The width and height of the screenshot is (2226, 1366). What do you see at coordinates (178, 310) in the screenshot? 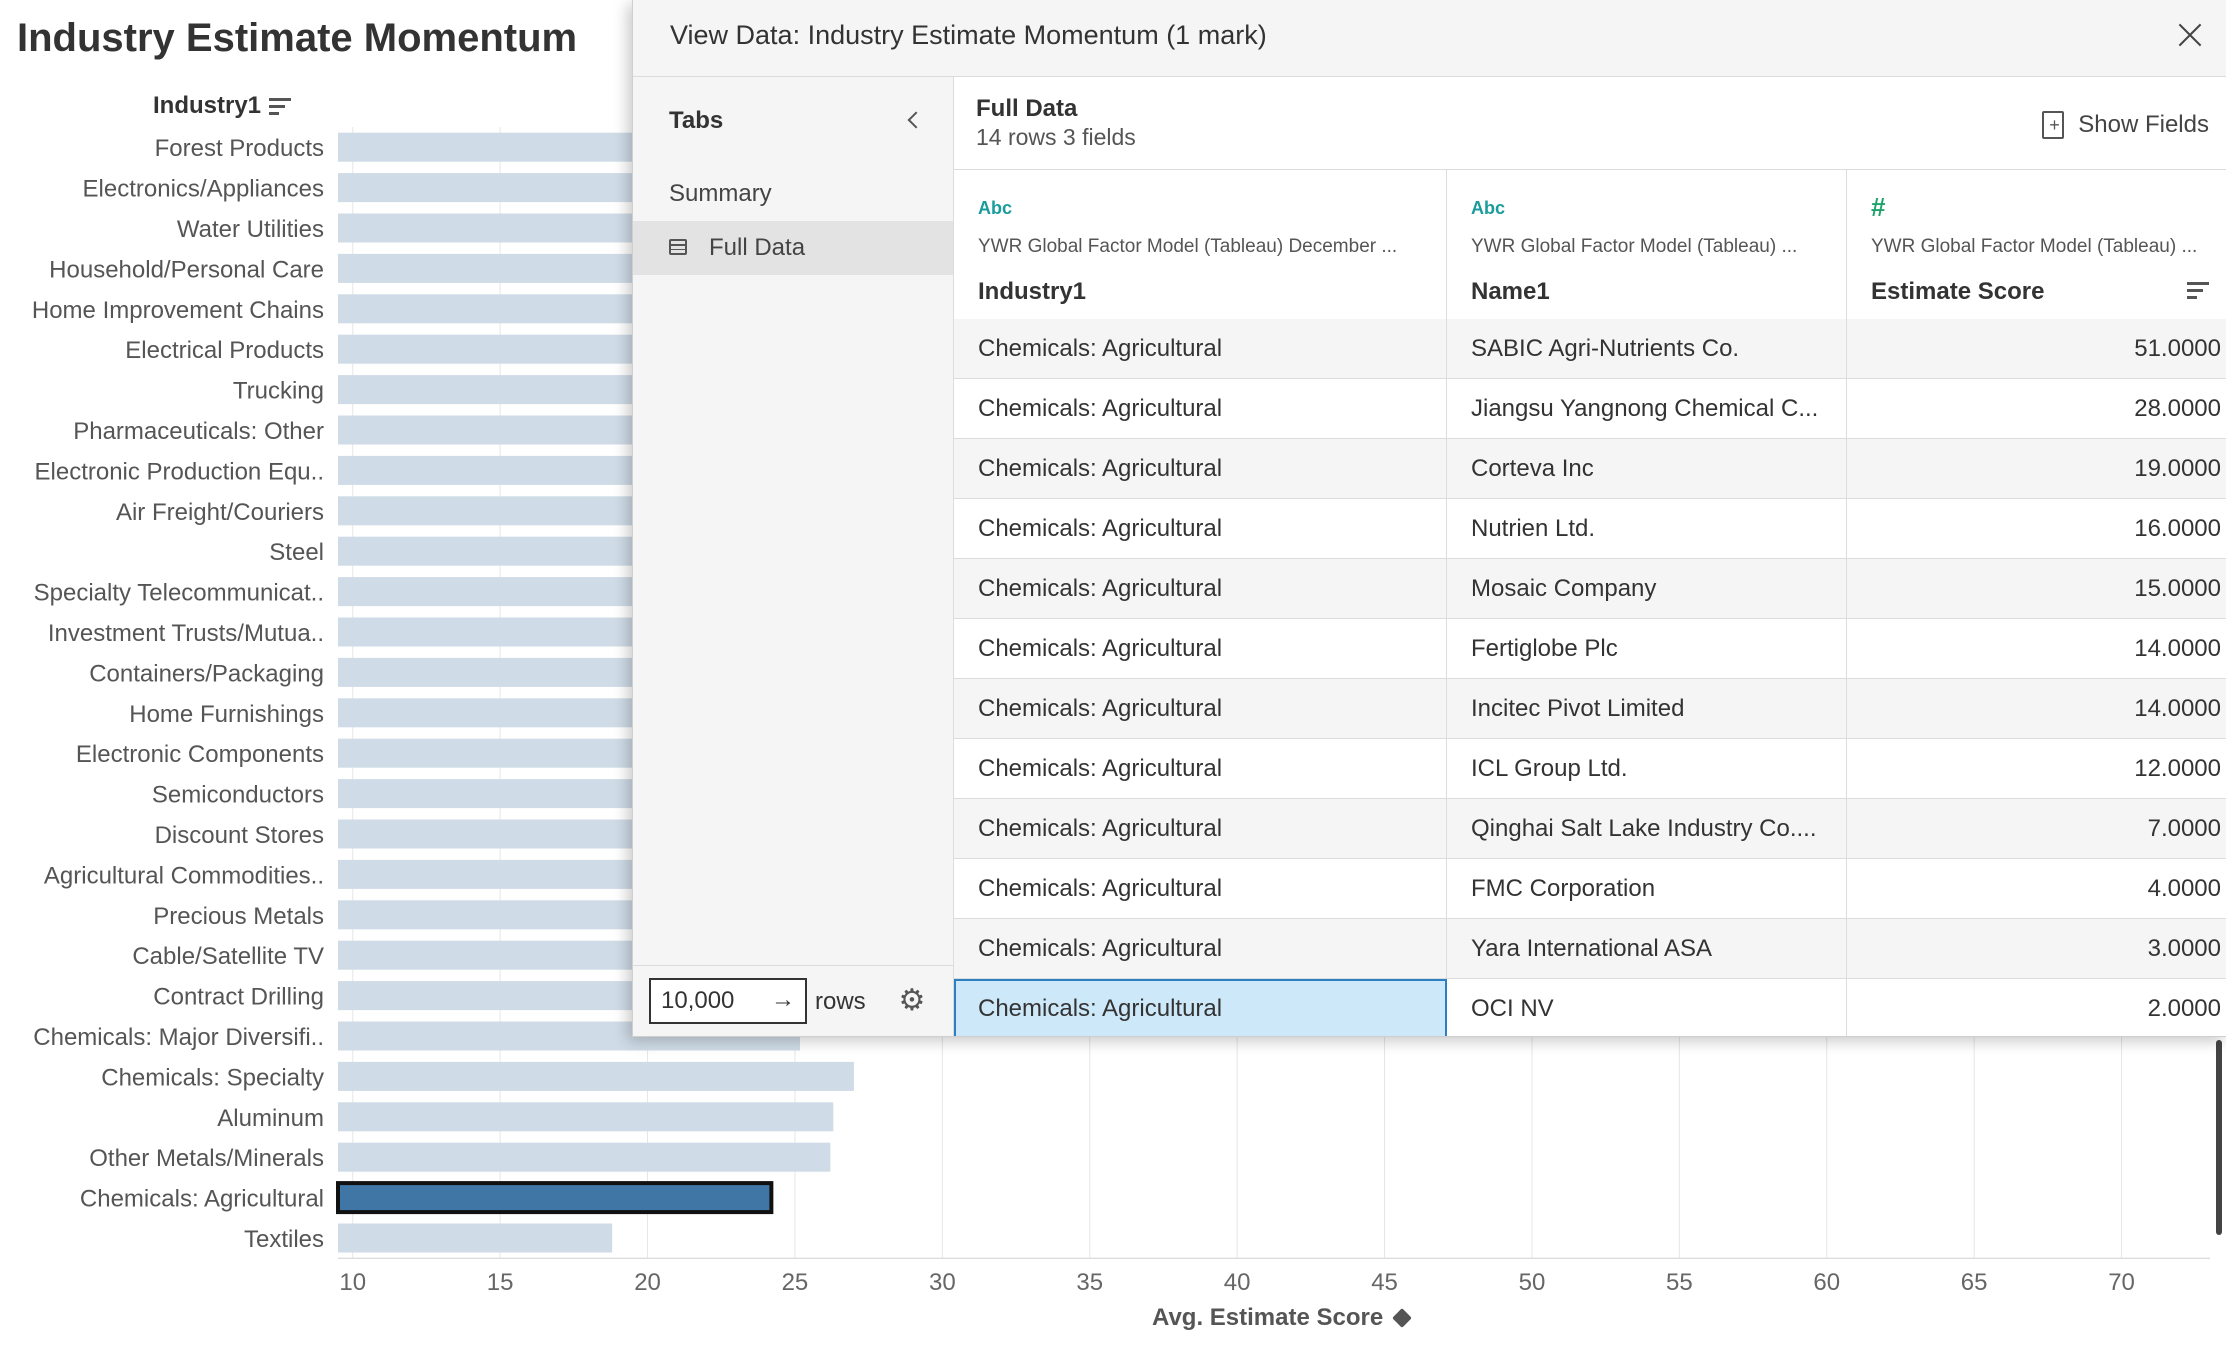
I see `category-label: Home Improvement Chains` at bounding box center [178, 310].